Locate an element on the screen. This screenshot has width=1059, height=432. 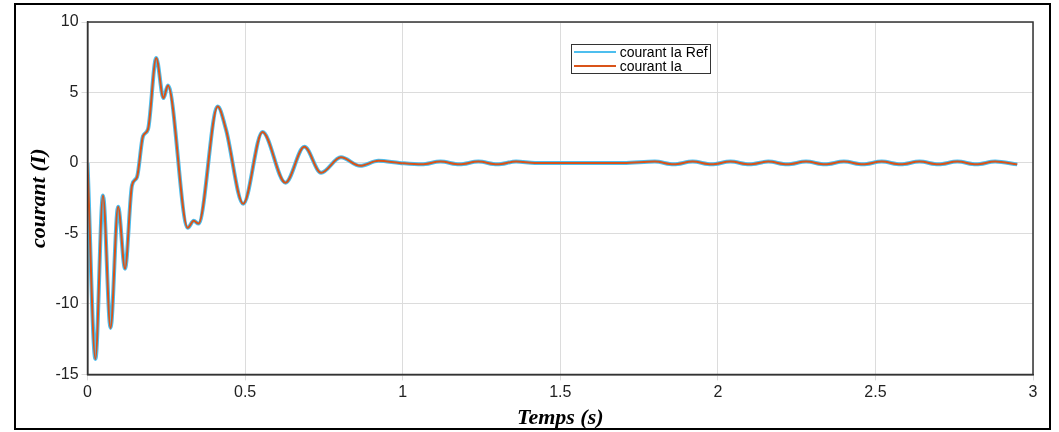
y-tick-label: -15 is located at coordinates (67, 373).